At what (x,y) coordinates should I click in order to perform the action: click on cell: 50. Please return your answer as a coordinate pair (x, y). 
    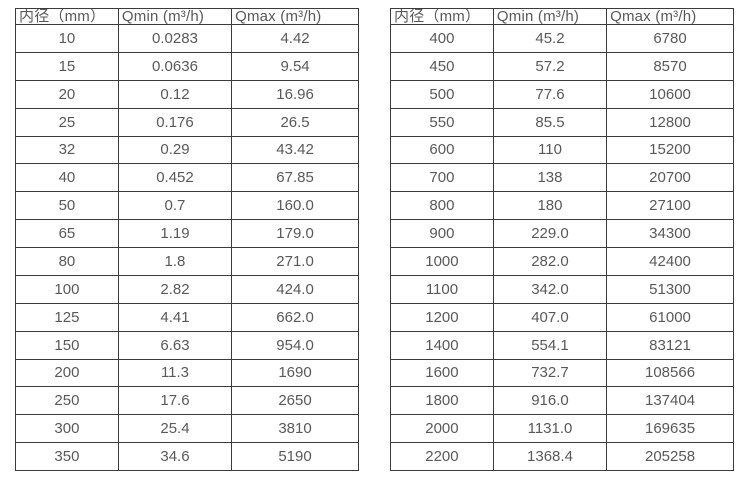
    Looking at the image, I should click on (67, 206).